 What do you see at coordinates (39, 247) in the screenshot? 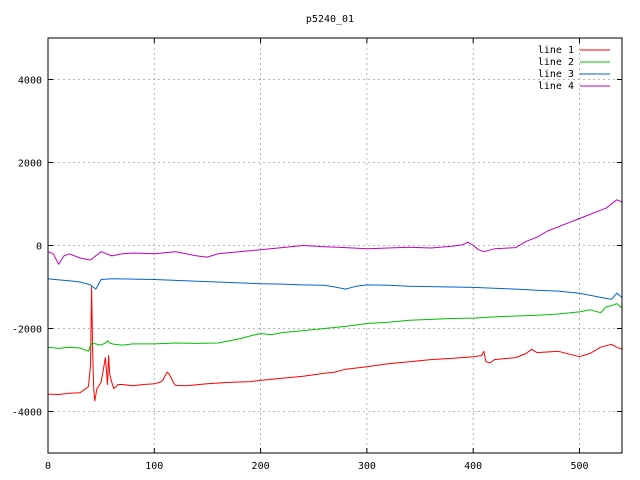
I see `y-tick-label: 0` at bounding box center [39, 247].